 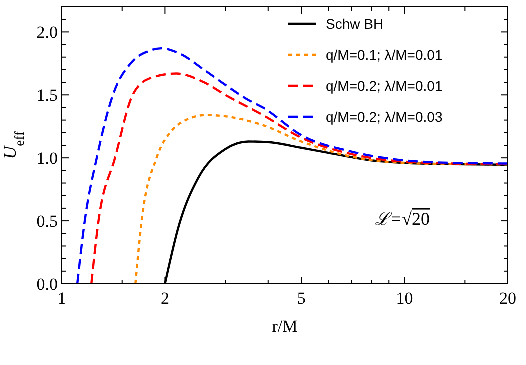 I want to click on legend-label: q/M=0.2; λ/M=0.01, so click(x=384, y=86).